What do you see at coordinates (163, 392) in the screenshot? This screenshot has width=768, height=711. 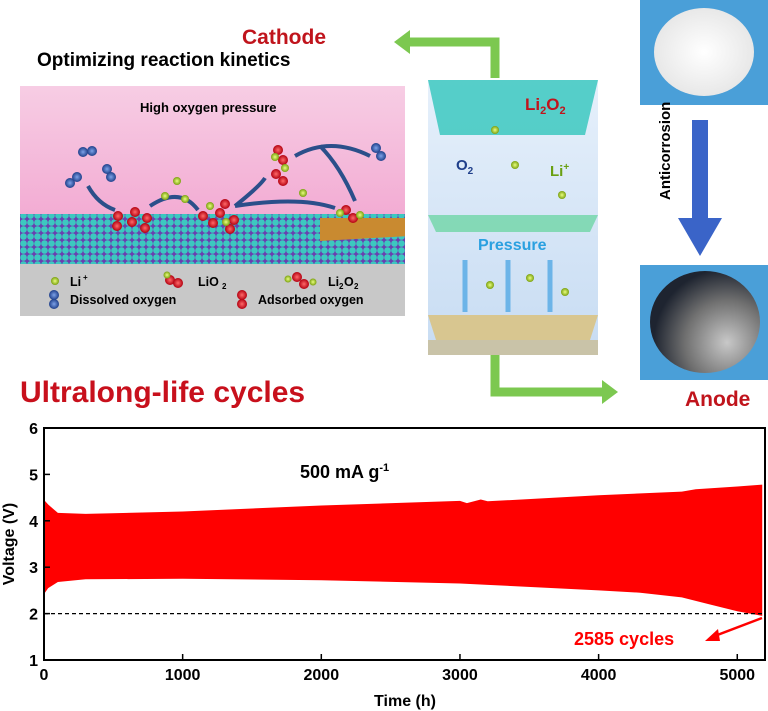 I see `section-title: Ultralong-life cycles` at bounding box center [163, 392].